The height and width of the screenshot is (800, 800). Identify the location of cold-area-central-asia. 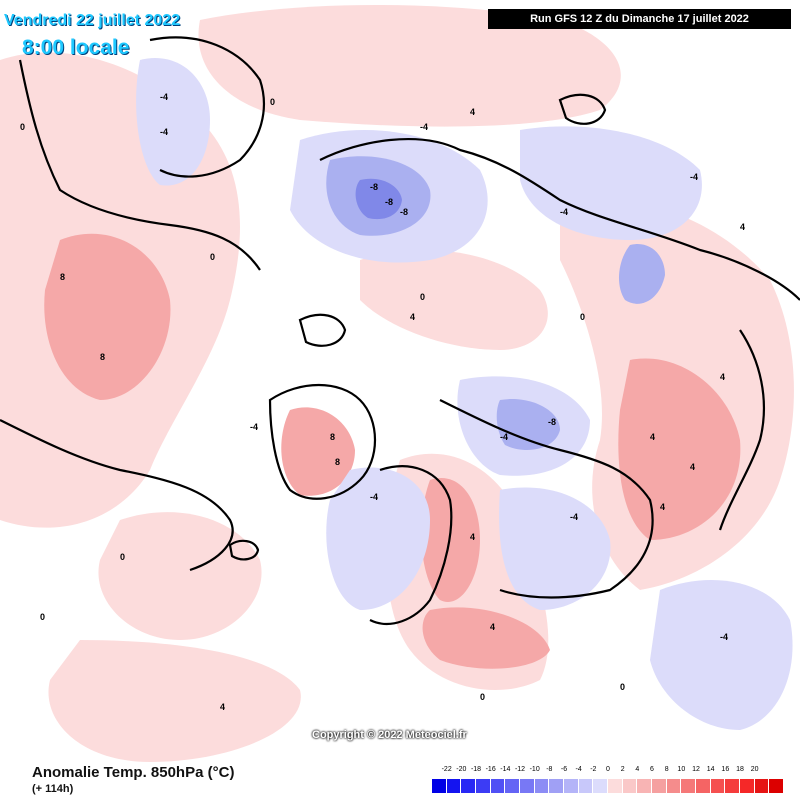
(555, 548).